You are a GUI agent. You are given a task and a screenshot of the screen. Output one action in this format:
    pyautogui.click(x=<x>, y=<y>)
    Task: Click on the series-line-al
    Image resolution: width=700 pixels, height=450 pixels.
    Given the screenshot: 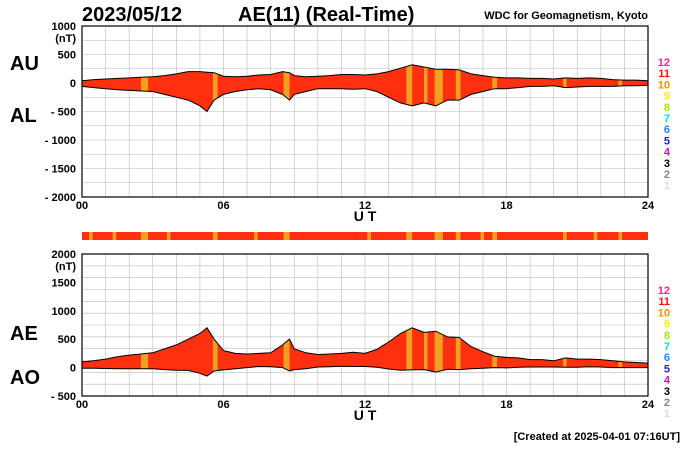 What is the action you would take?
    pyautogui.click(x=365, y=98)
    